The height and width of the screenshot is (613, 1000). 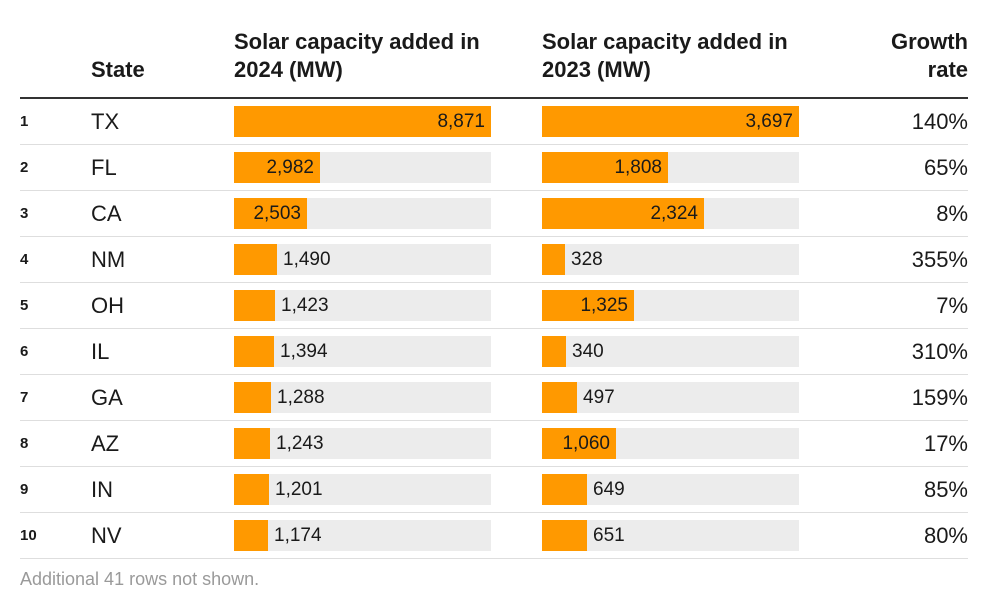 I want to click on table-row: 3 CA 2,503 2,324 8%, so click(x=494, y=214).